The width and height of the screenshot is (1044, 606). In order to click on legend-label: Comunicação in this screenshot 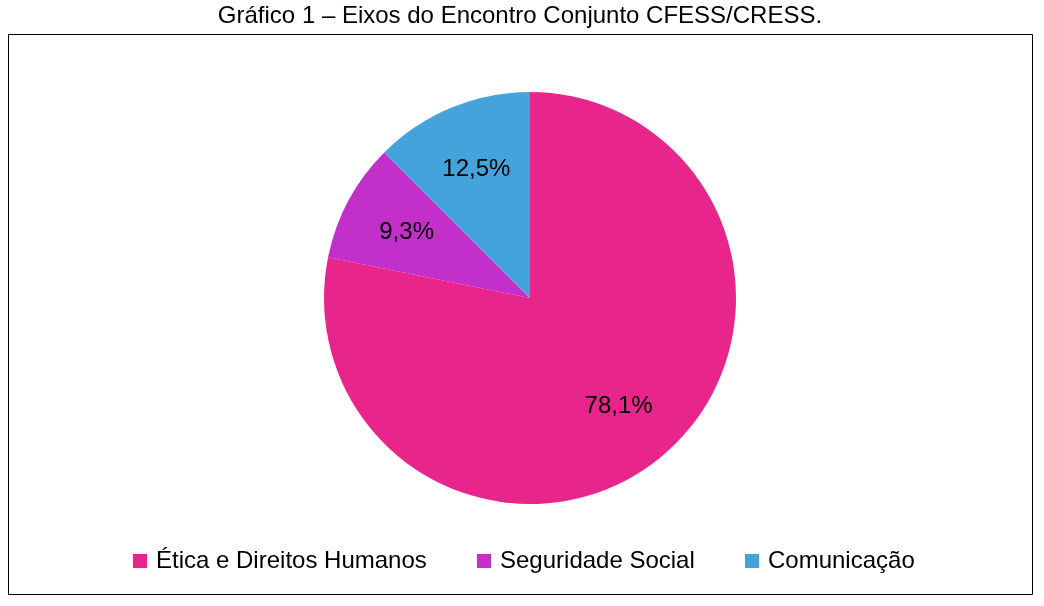, I will do `click(841, 559)`.